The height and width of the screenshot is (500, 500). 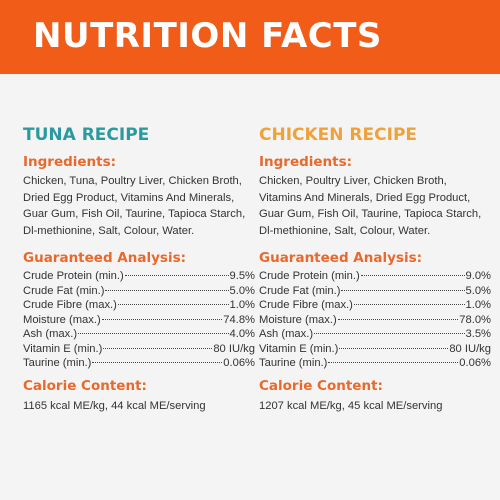 What do you see at coordinates (351, 405) in the screenshot?
I see `chicken-calorie-text: 1207 kcal ME/kg, 45 kcal ME/serving` at bounding box center [351, 405].